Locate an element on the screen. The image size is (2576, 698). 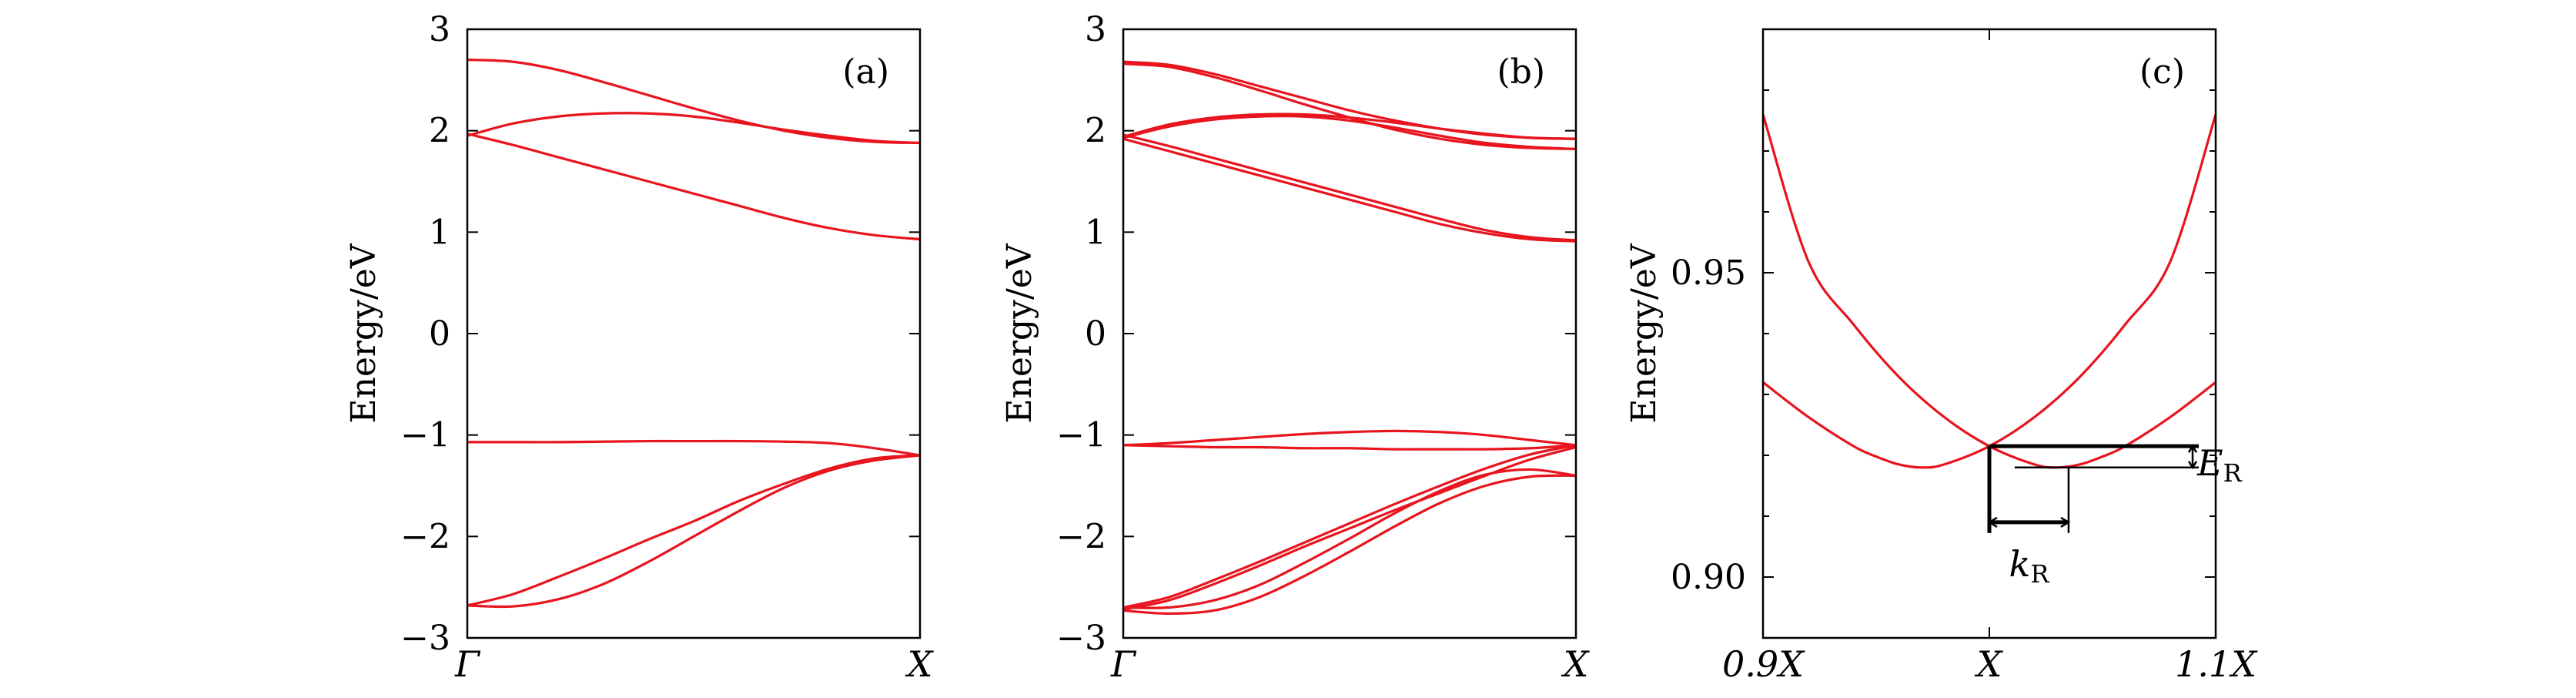
y-axis-title-a: Energy/eV is located at coordinates (364, 333).